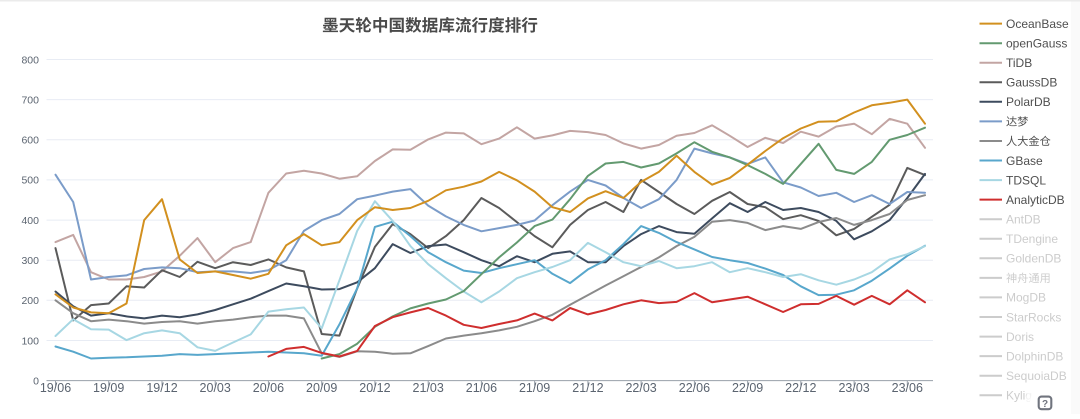 The width and height of the screenshot is (1080, 419). Describe the element at coordinates (30, 221) in the screenshot. I see `svg-text: 400` at that location.